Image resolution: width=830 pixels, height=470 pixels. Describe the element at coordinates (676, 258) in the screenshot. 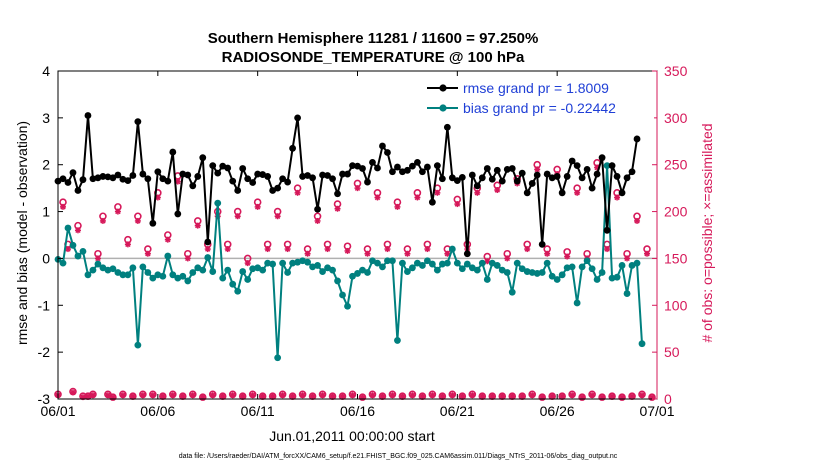

I see `y-right-tick-label: 150` at that location.